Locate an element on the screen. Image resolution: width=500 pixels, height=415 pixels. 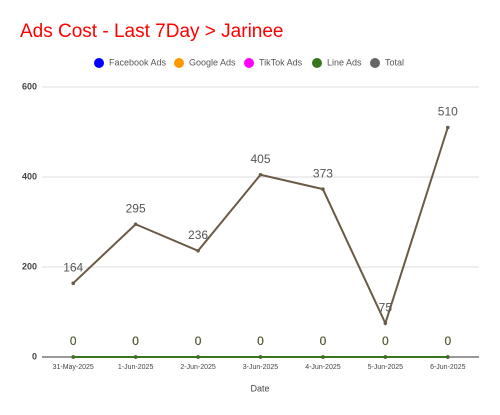
x-tick-label: 3-Jun-2025 is located at coordinates (261, 367).